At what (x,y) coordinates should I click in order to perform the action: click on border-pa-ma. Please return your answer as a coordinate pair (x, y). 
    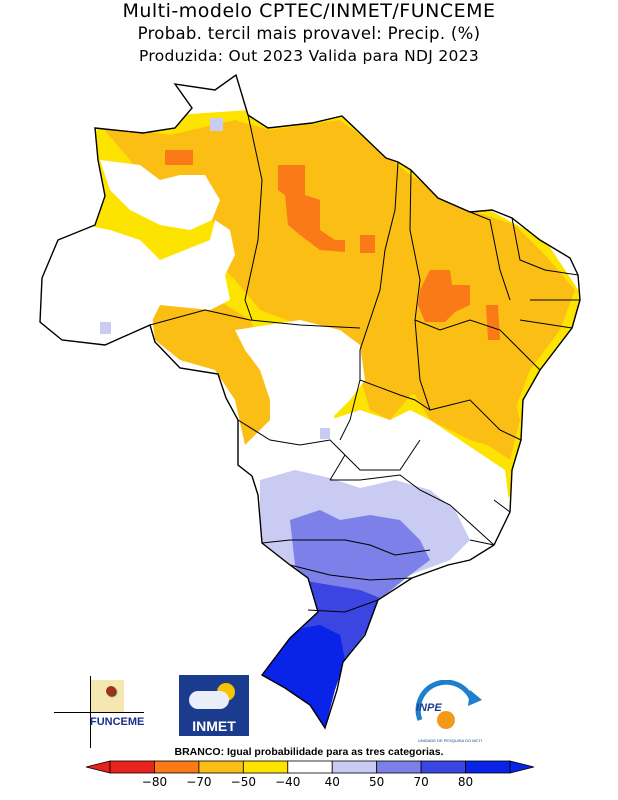
    Looking at the image, I should click on (384, 241).